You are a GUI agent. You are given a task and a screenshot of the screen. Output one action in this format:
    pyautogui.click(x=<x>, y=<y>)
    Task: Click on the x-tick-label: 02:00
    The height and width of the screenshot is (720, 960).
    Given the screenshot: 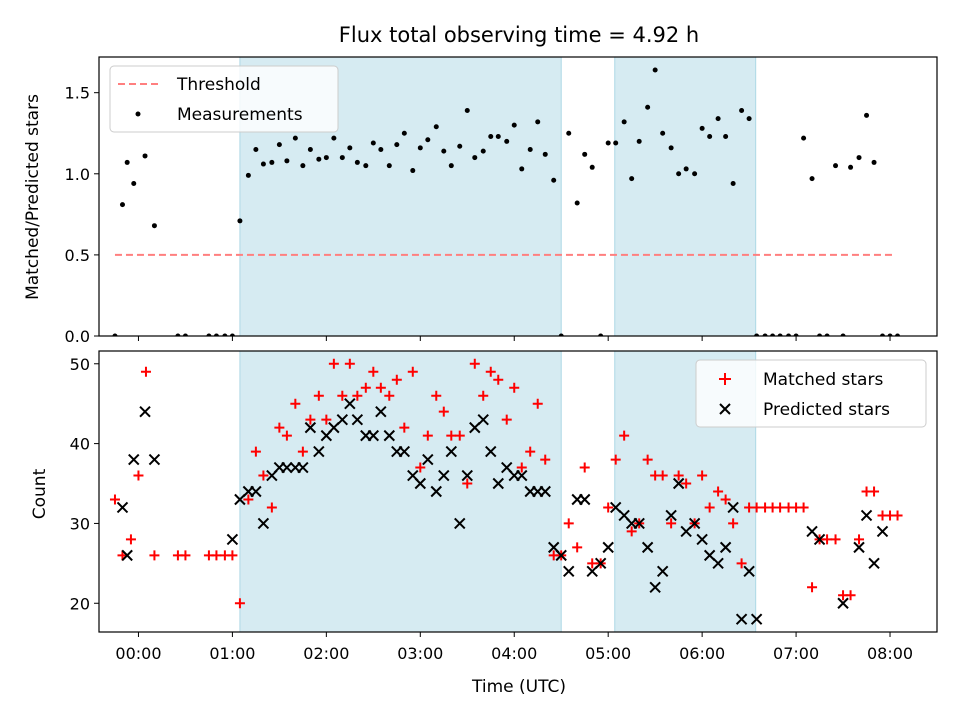 What is the action you would take?
    pyautogui.click(x=326, y=653)
    